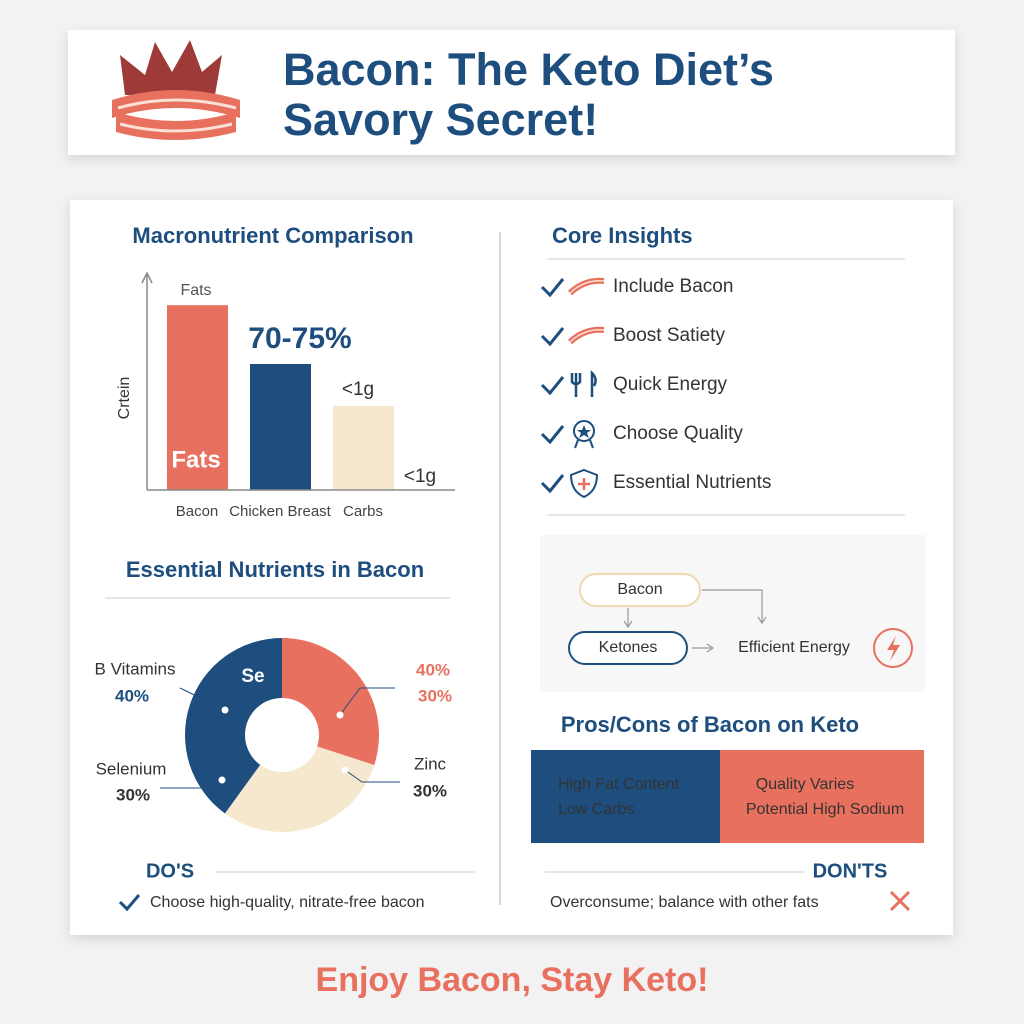 The height and width of the screenshot is (1024, 1024). What do you see at coordinates (435, 695) in the screenshot?
I see `annotation: 30%` at bounding box center [435, 695].